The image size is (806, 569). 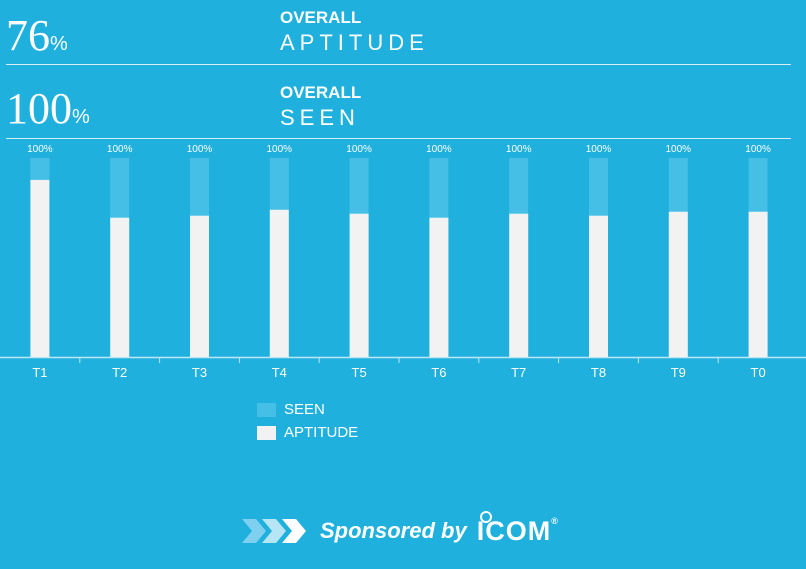 I want to click on legend-swatch-aptitude, so click(x=266, y=432).